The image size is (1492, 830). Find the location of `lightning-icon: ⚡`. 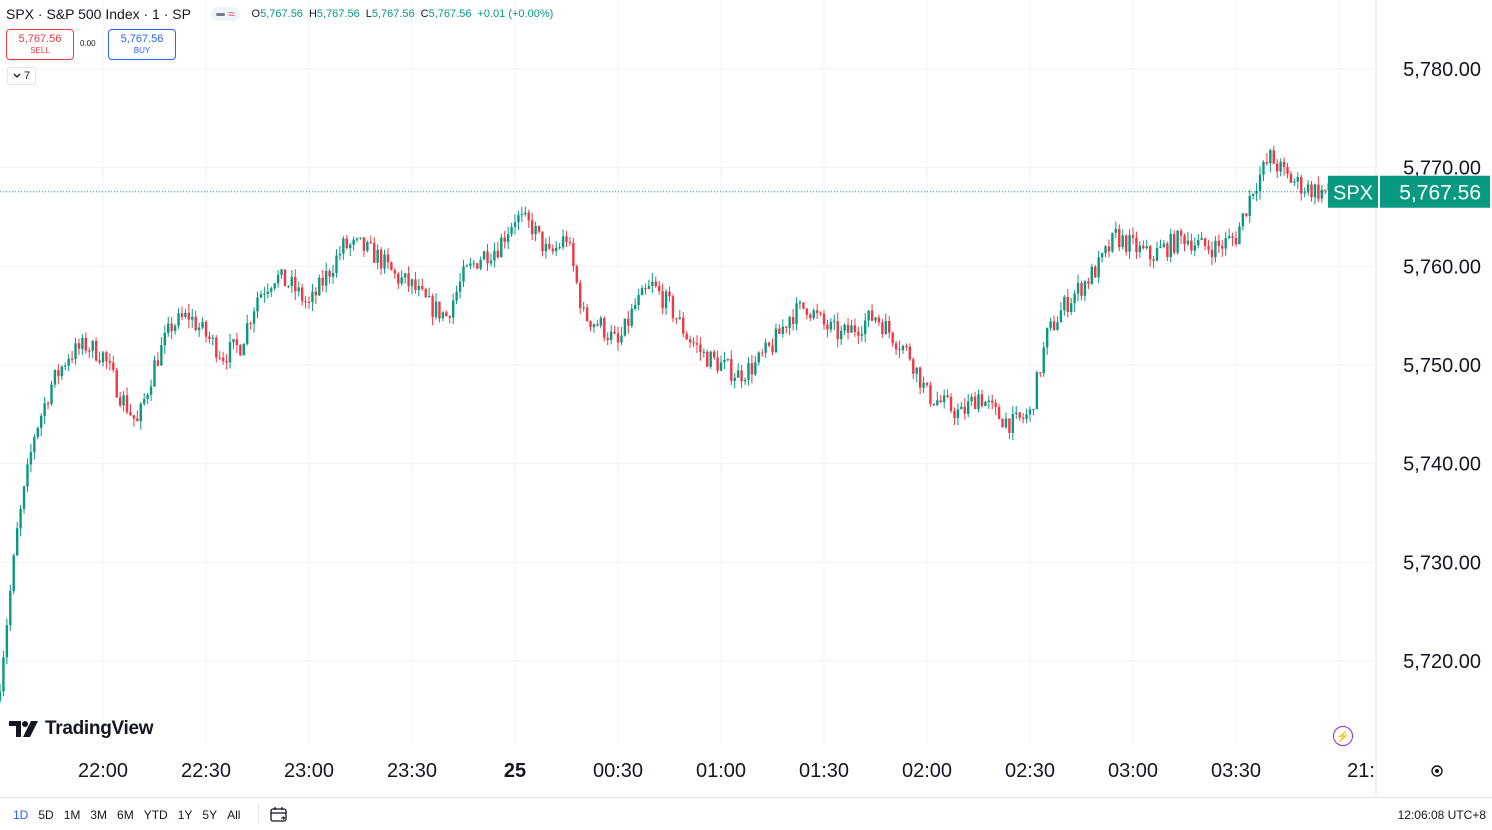

lightning-icon: ⚡ is located at coordinates (1343, 736).